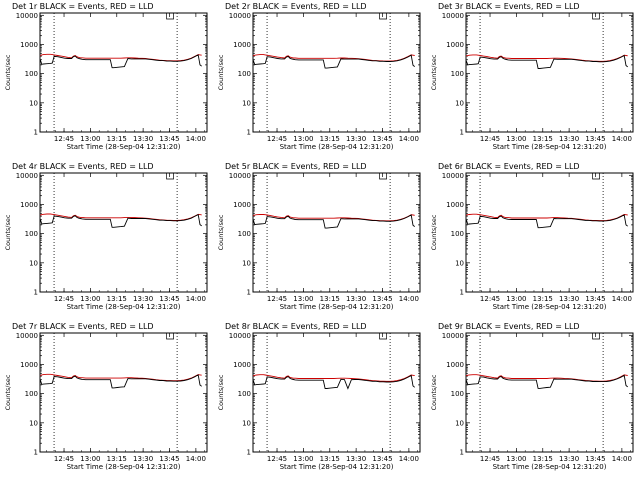 Image resolution: width=640 pixels, height=480 pixels. Describe the element at coordinates (509, 326) in the screenshot. I see `panel-title: Det 9r BLACK = Events, RED = LLD` at that location.